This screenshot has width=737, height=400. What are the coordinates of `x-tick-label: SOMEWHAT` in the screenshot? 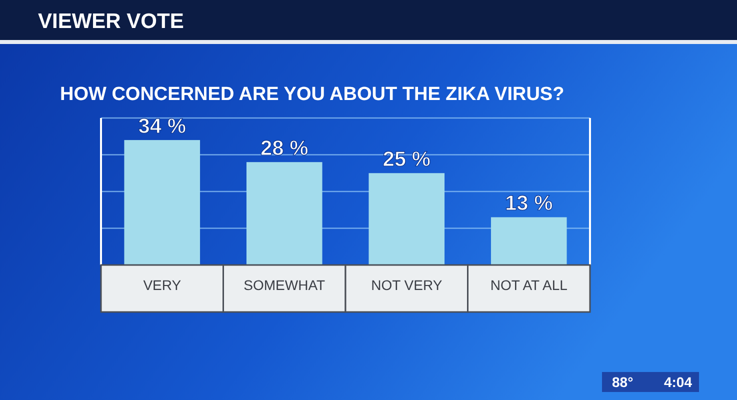 It's located at (285, 285).